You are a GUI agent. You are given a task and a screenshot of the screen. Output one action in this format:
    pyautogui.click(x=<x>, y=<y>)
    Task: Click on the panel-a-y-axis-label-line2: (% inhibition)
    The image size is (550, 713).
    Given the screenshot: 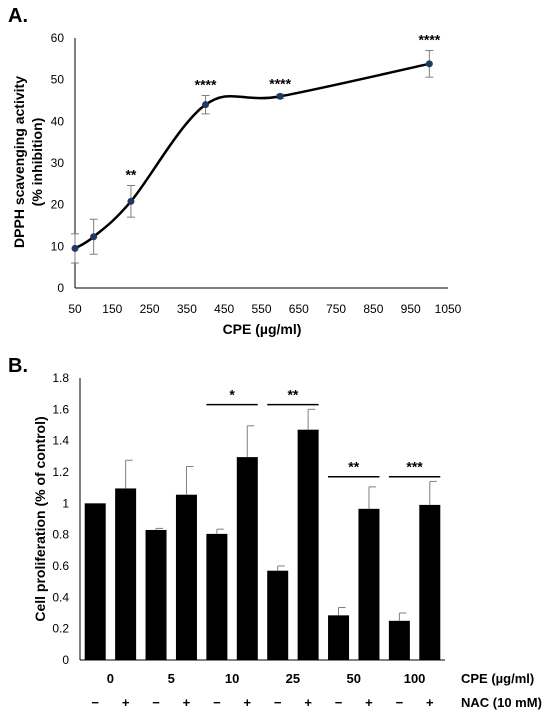 What is the action you would take?
    pyautogui.click(x=37, y=162)
    